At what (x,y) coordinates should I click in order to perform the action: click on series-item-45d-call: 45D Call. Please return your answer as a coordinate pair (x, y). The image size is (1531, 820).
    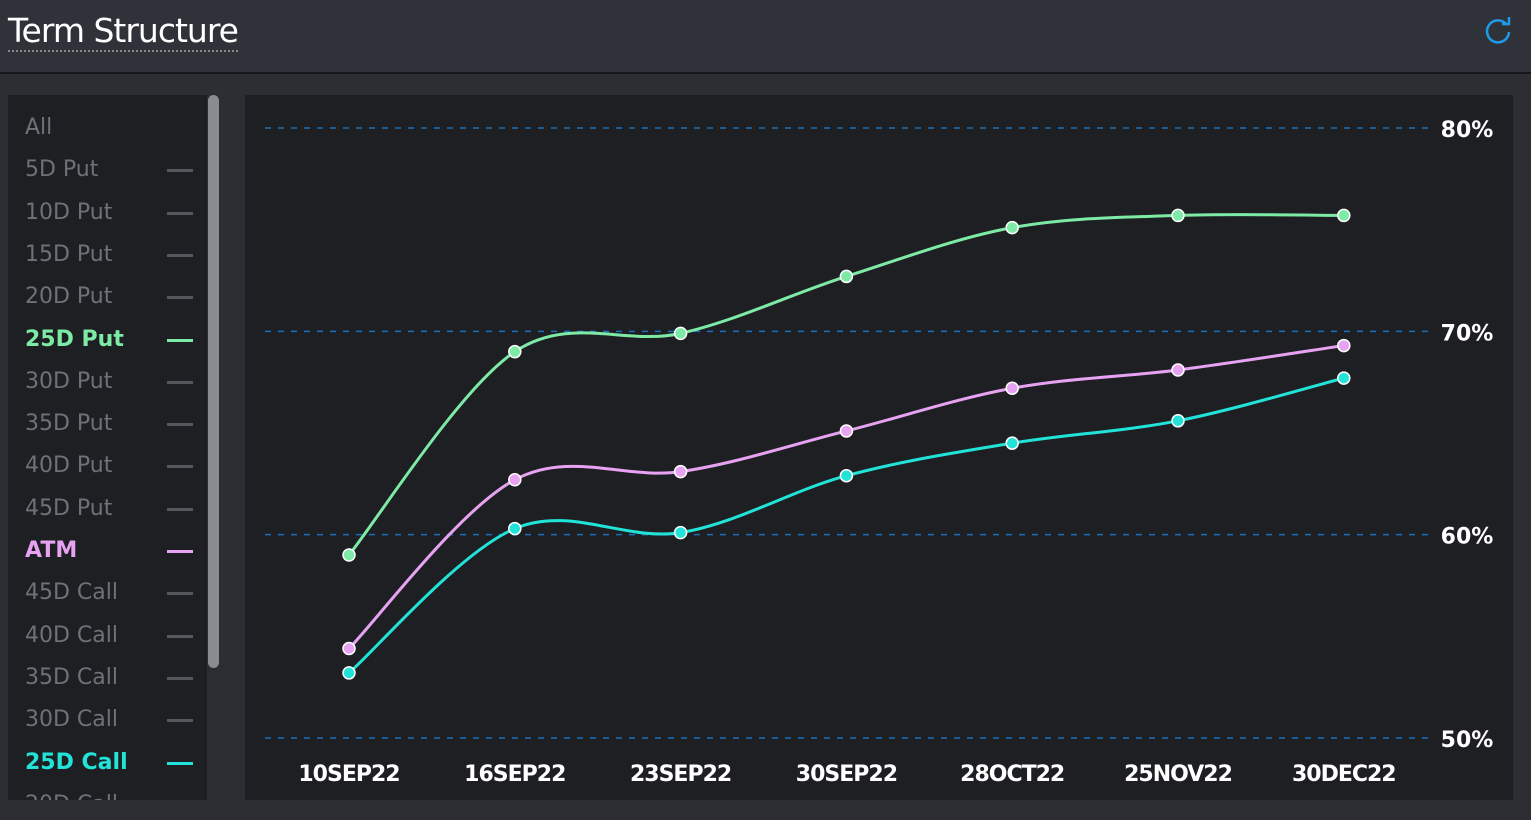
    Looking at the image, I should click on (109, 593).